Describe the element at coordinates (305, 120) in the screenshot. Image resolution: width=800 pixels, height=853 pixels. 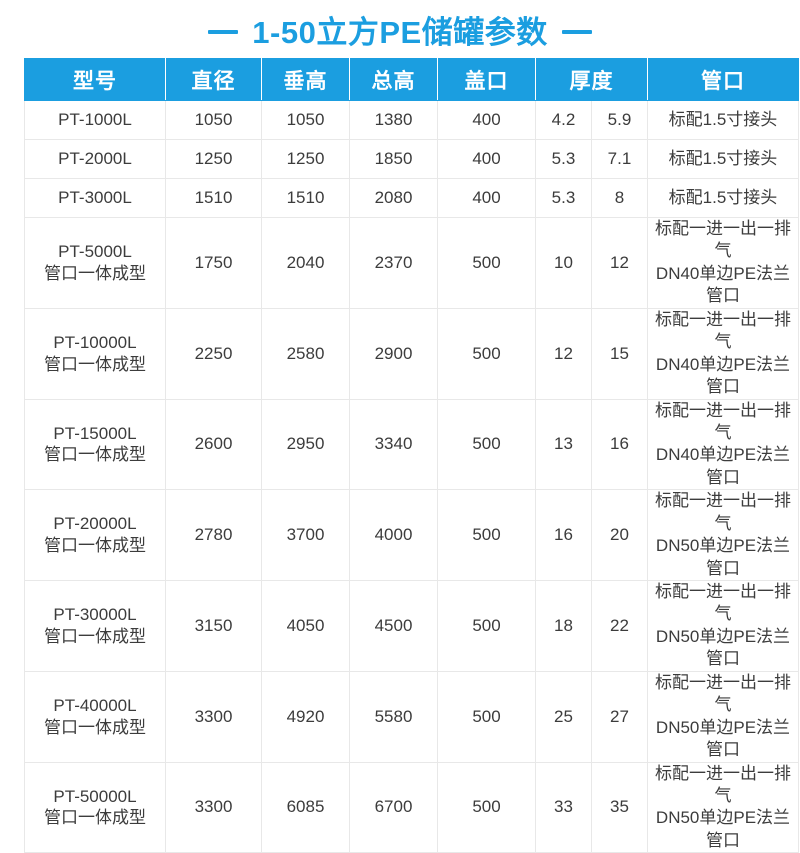
I see `cell-vertical-height: 1050` at that location.